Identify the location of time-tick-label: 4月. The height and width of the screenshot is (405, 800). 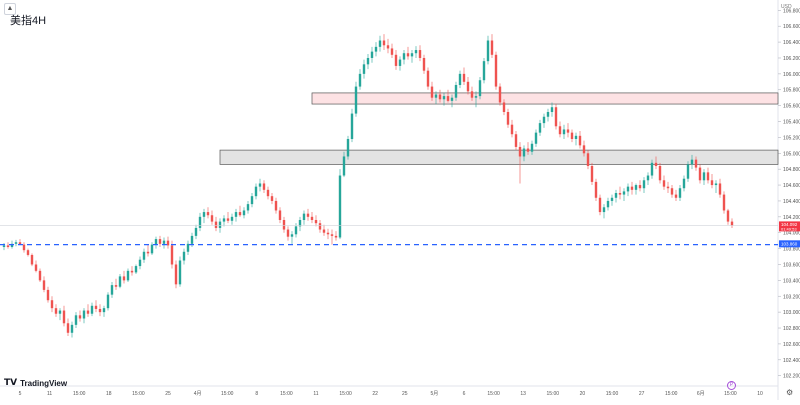
(198, 394).